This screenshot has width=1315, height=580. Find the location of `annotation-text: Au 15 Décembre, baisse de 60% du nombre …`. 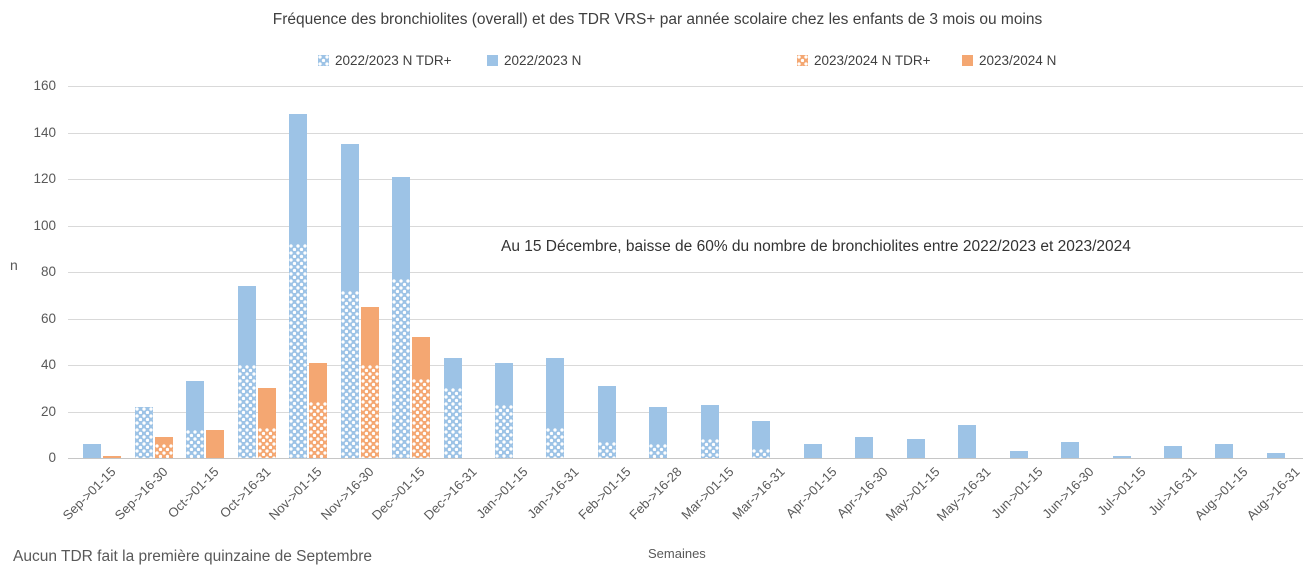

annotation-text: Au 15 Décembre, baisse de 60% du nombre … is located at coordinates (816, 246).